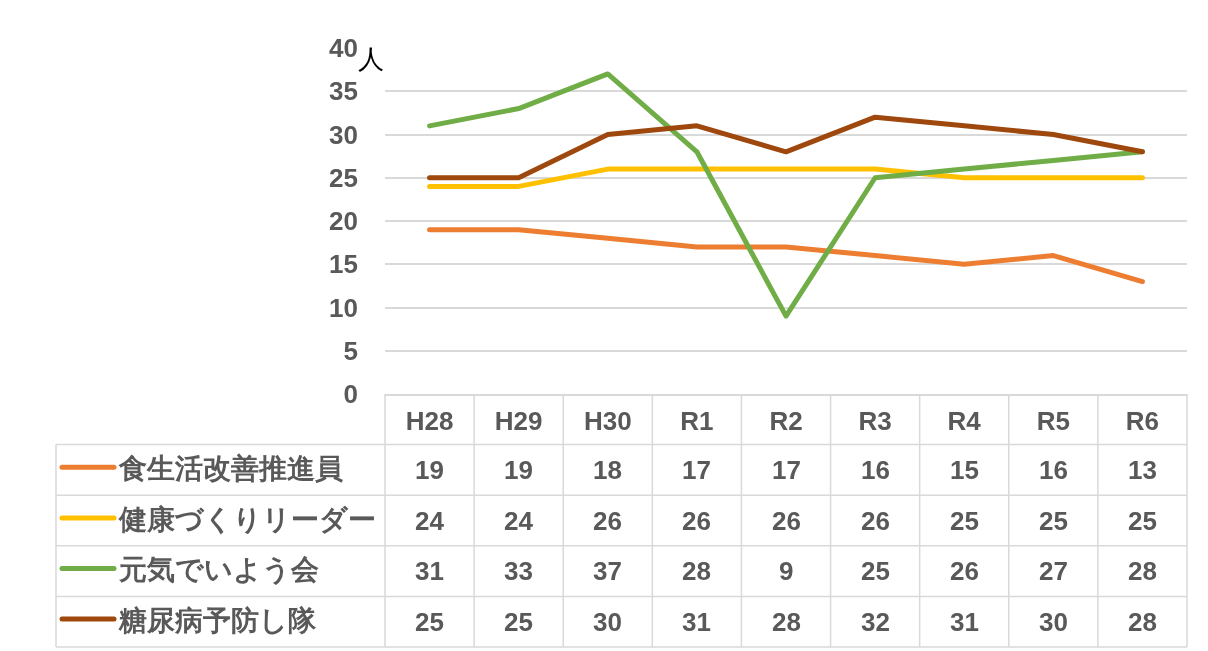  Describe the element at coordinates (230, 469) in the screenshot. I see `legend-label: 食生活改善推進員` at that location.